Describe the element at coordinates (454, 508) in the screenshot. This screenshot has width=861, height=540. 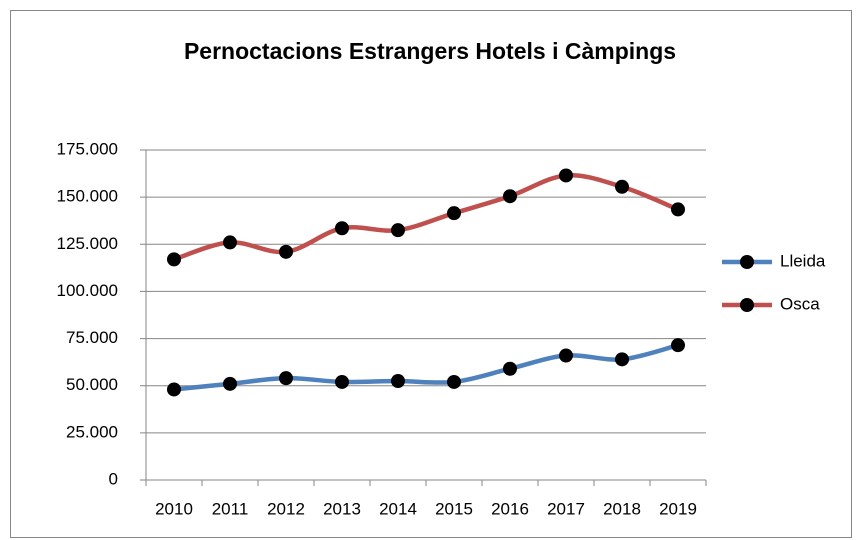
I see `x-tick-label: 2015` at that location.